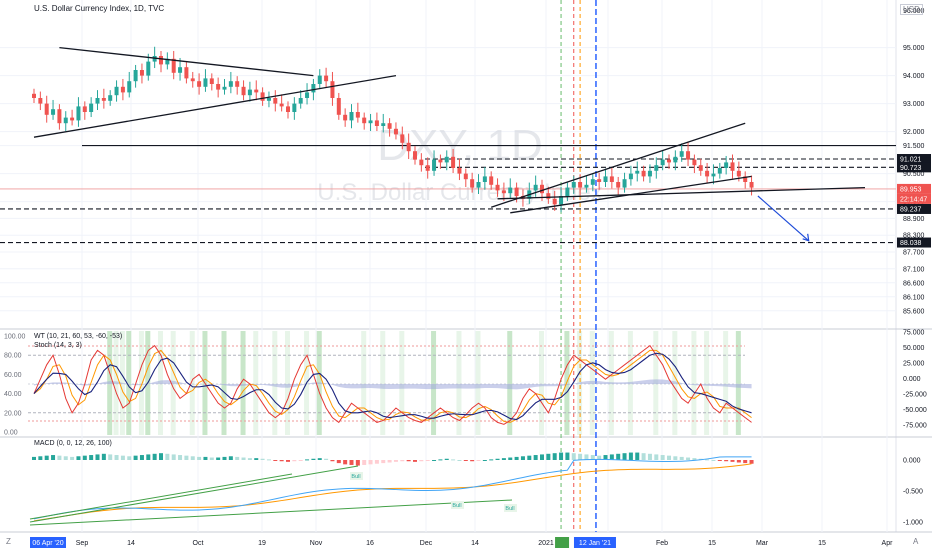 The height and width of the screenshot is (550, 932). Describe the element at coordinates (914, 236) in the screenshot. I see `y-tick-label: 88.300` at that location.